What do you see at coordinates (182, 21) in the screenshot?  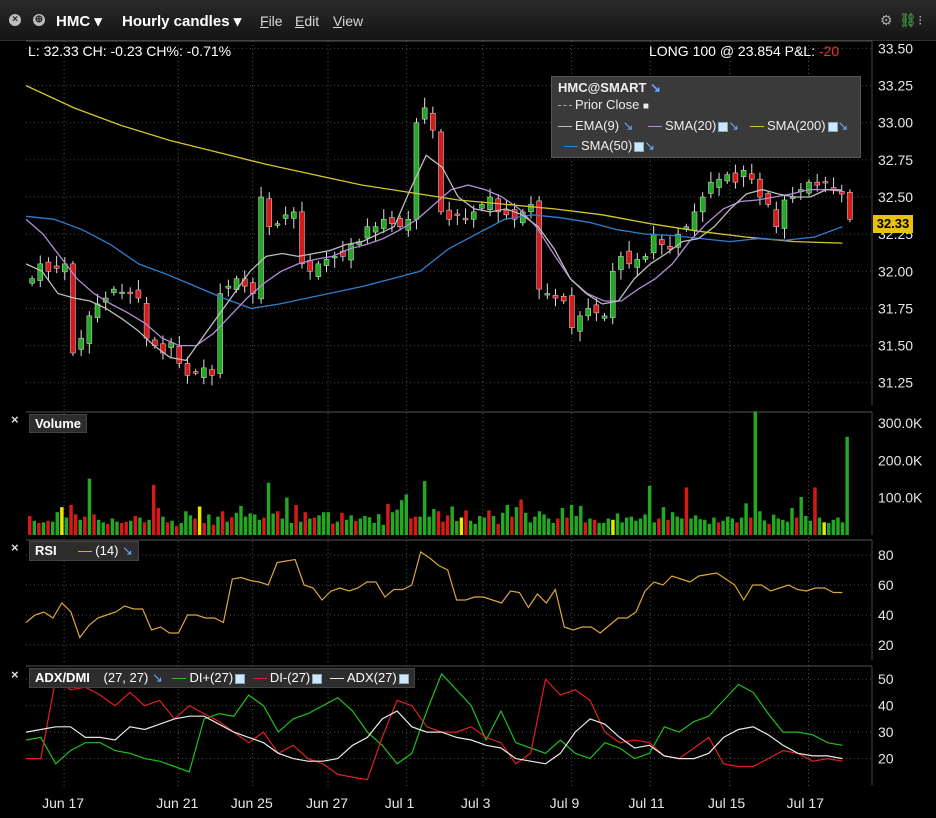 I see `interval-selector: Hourly candles ▾` at bounding box center [182, 21].